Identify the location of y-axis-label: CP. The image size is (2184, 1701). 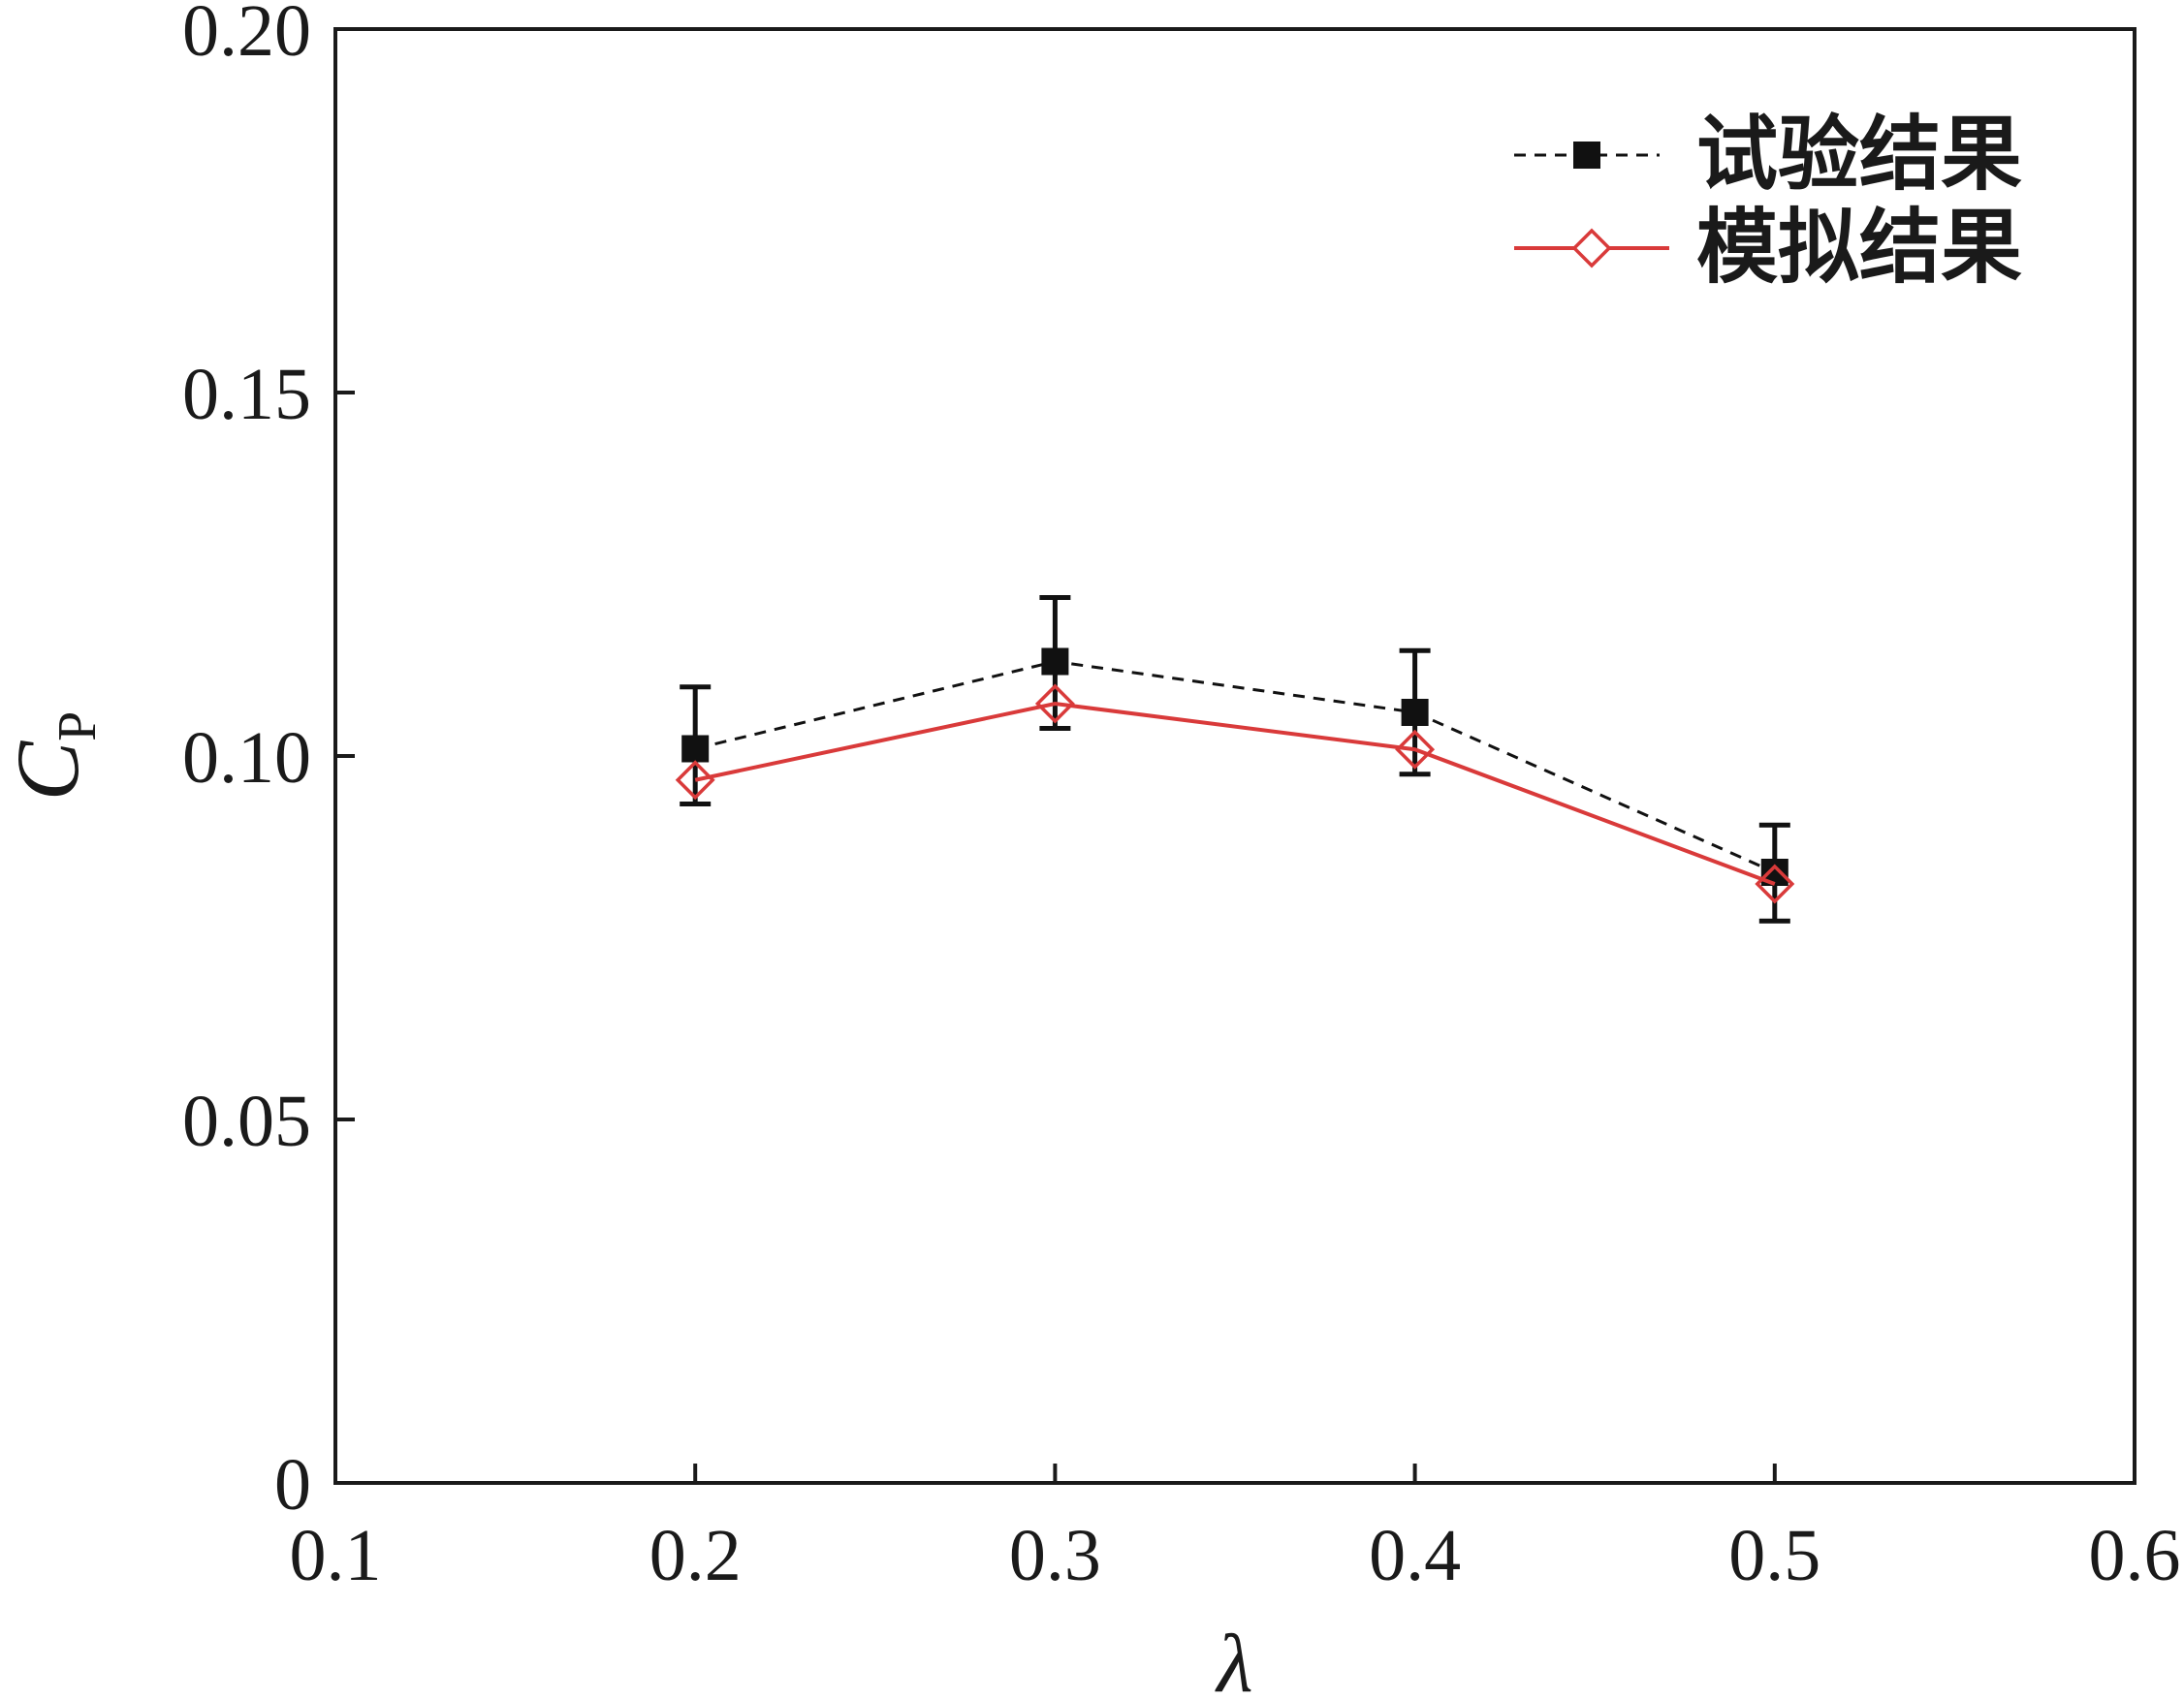
(54, 757).